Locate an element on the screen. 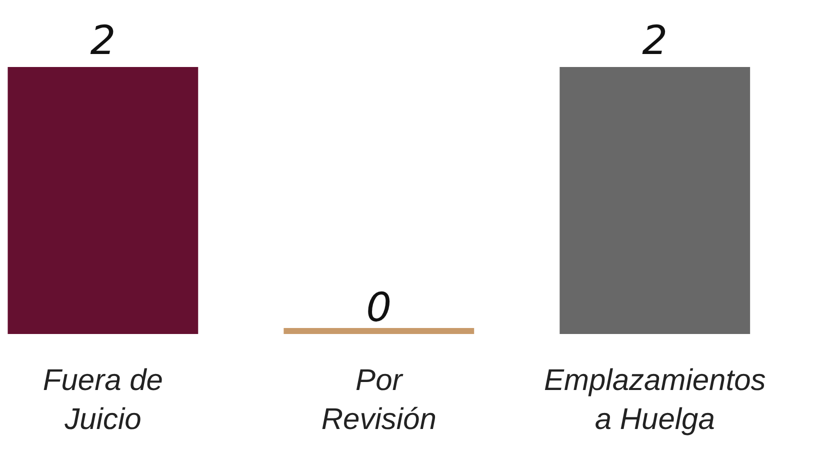  data-label: 0 is located at coordinates (379, 308).